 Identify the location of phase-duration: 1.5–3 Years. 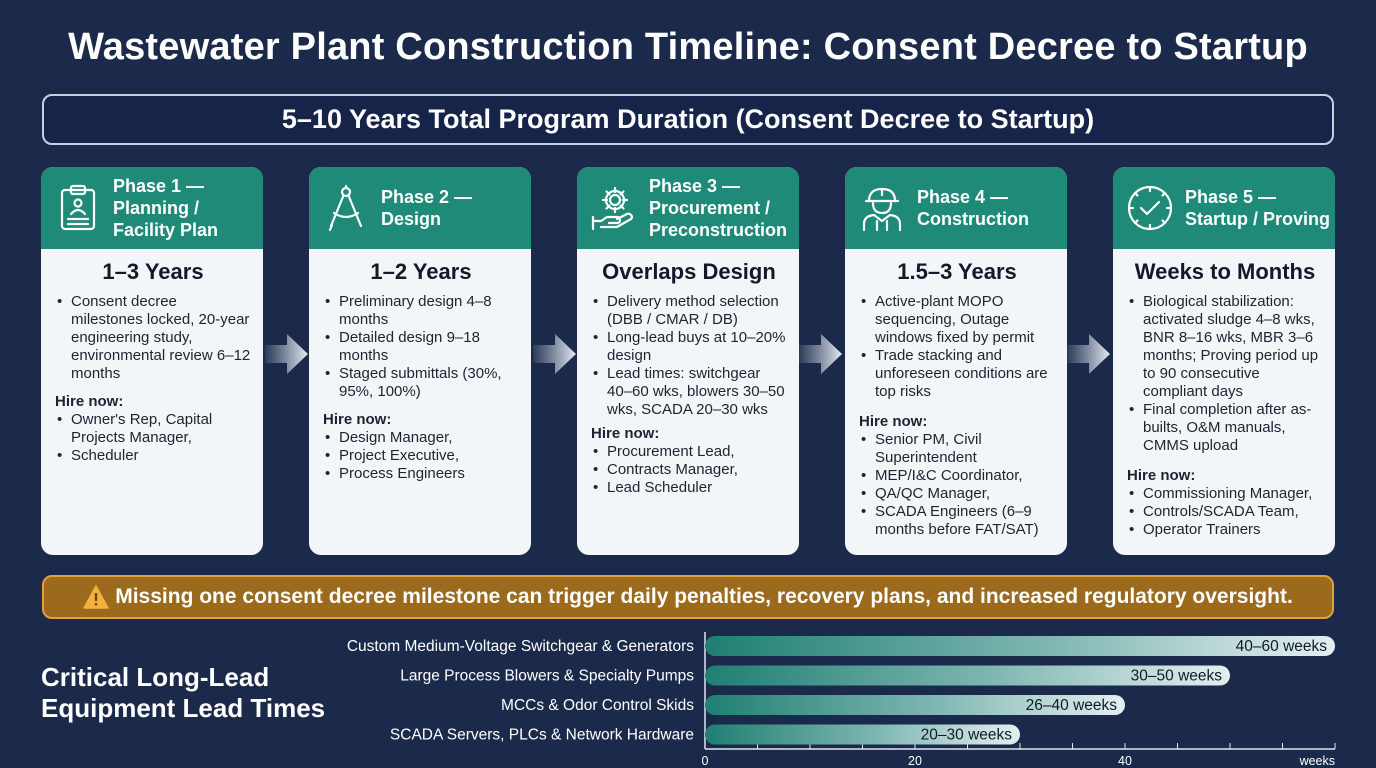
(957, 271).